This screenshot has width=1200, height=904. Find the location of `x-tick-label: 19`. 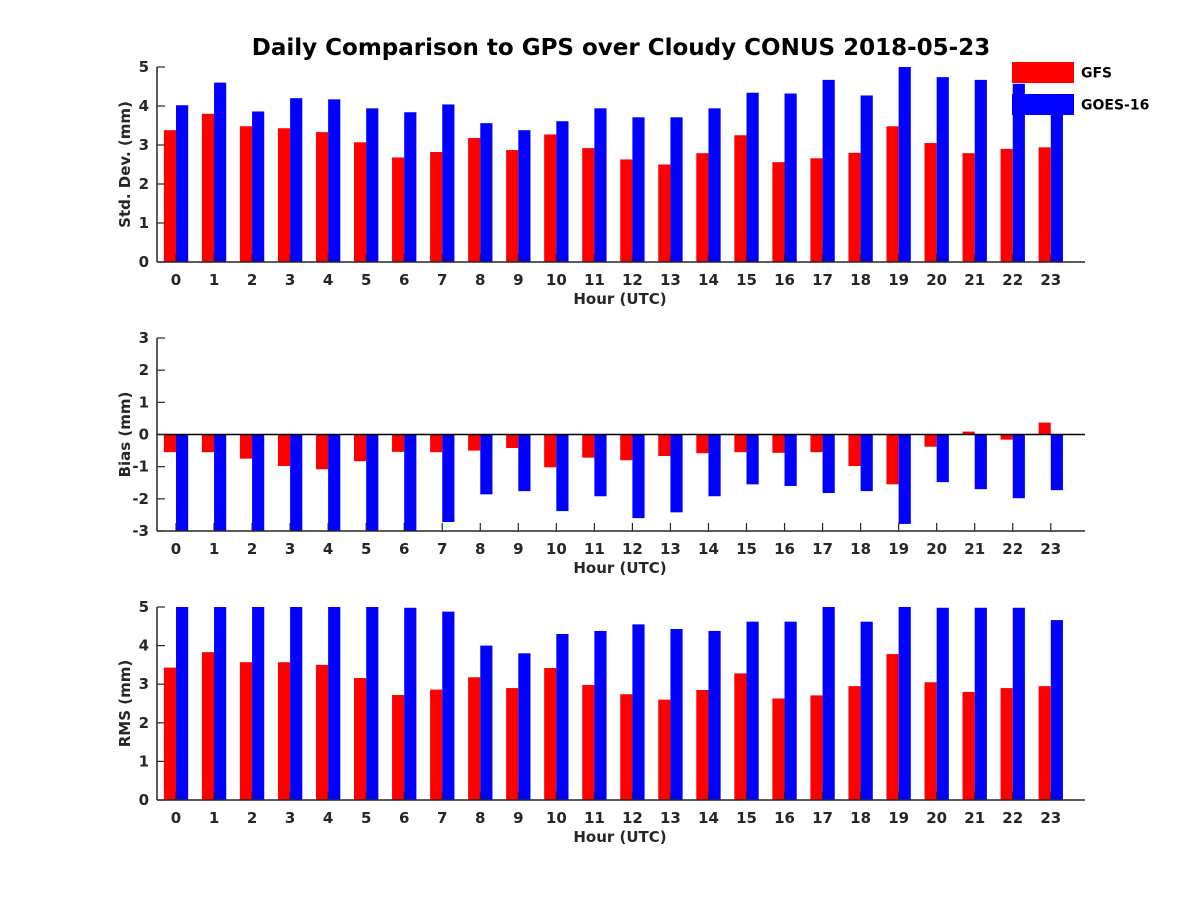

x-tick-label: 19 is located at coordinates (898, 280).